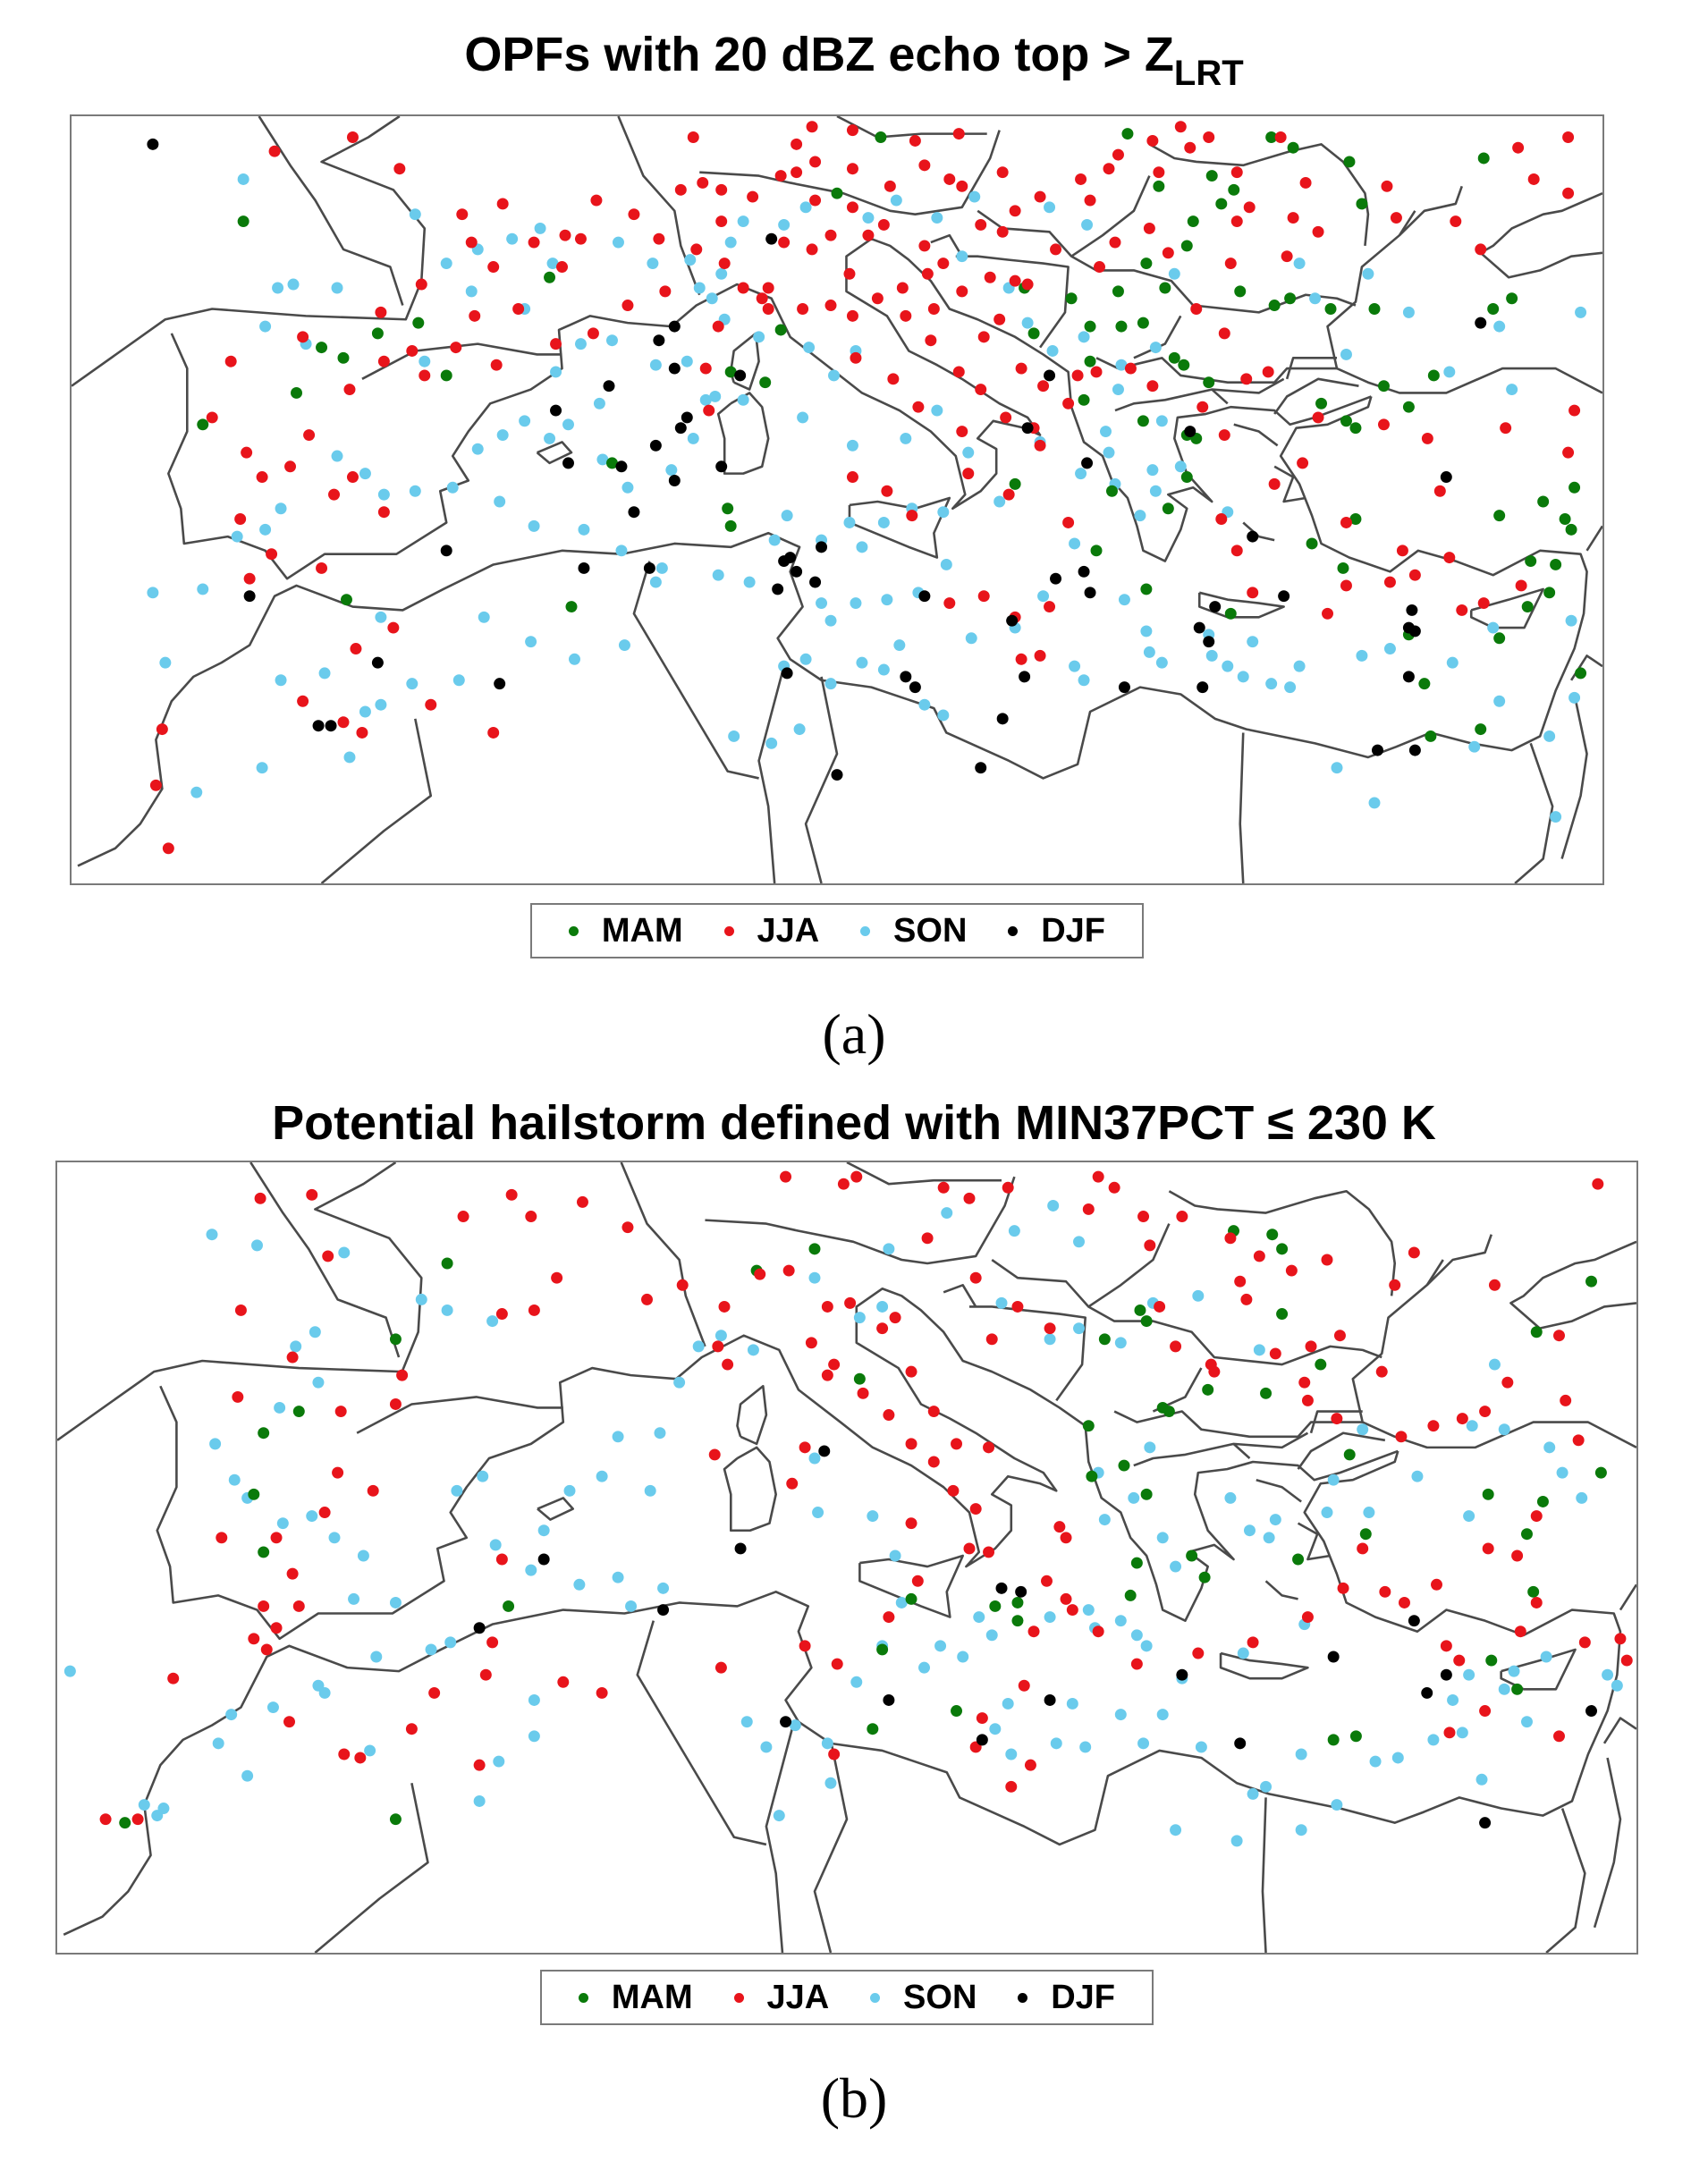  I want to click on panel-b-caption: (b), so click(854, 2098).